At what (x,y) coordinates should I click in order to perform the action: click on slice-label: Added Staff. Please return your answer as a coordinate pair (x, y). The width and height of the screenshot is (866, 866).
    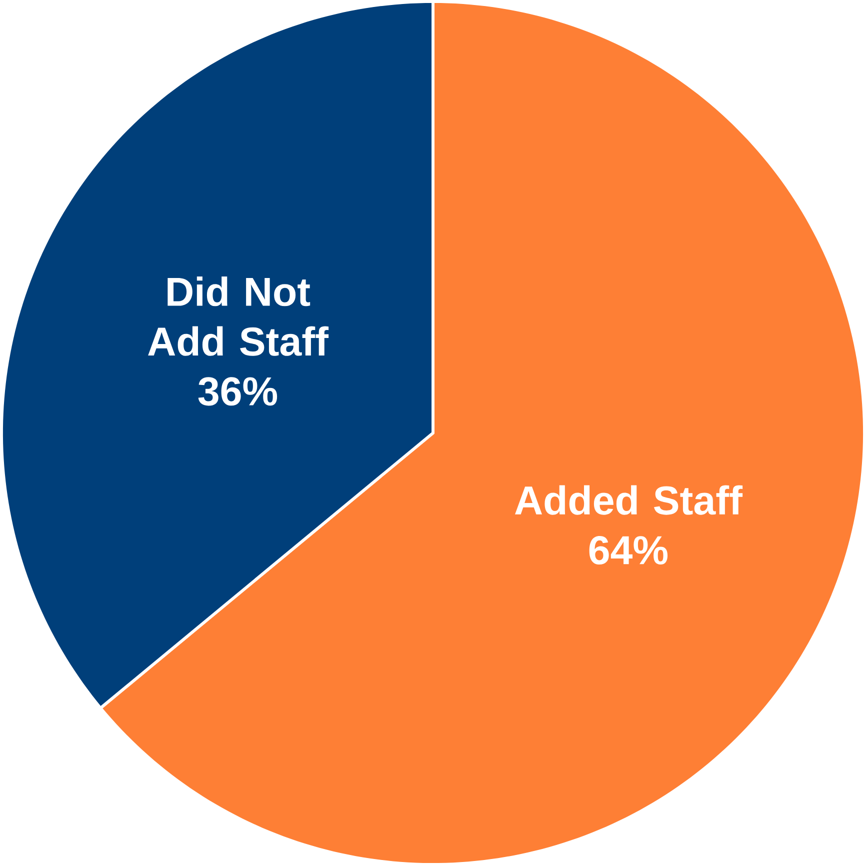
    Looking at the image, I should click on (628, 500).